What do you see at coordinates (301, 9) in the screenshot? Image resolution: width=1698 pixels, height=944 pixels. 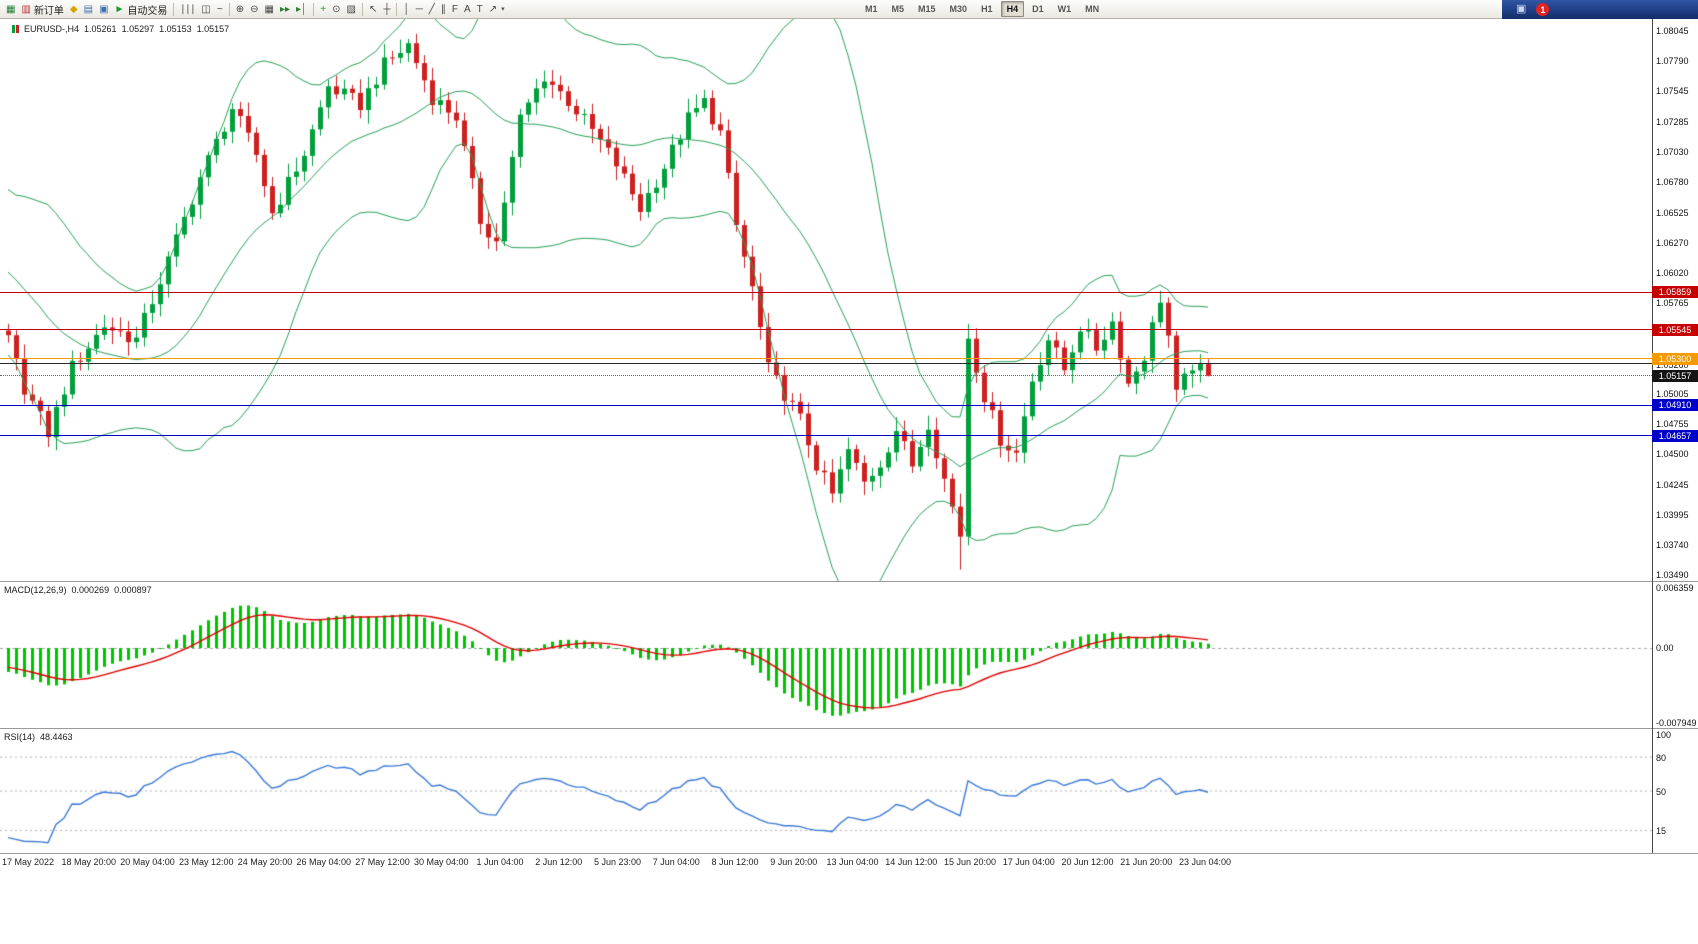 I see `chart-shift-button: ▸│` at bounding box center [301, 9].